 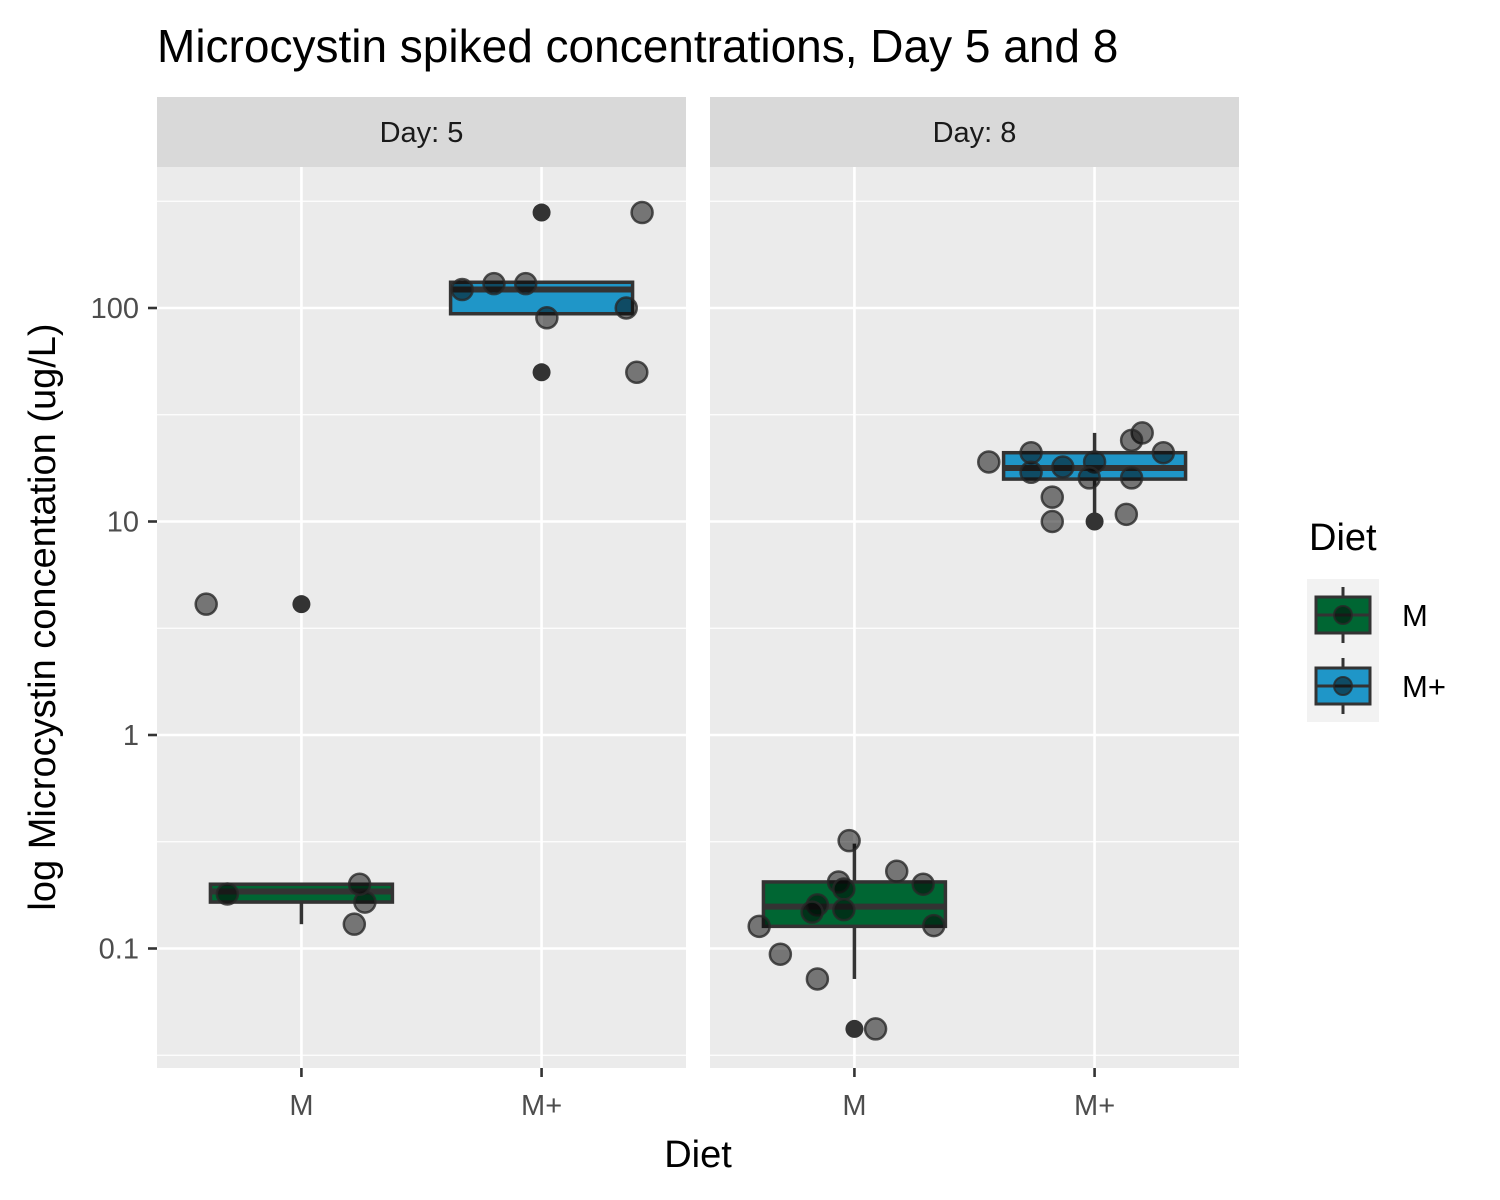 I want to click on y-tick-label: 0.1, so click(x=119, y=950).